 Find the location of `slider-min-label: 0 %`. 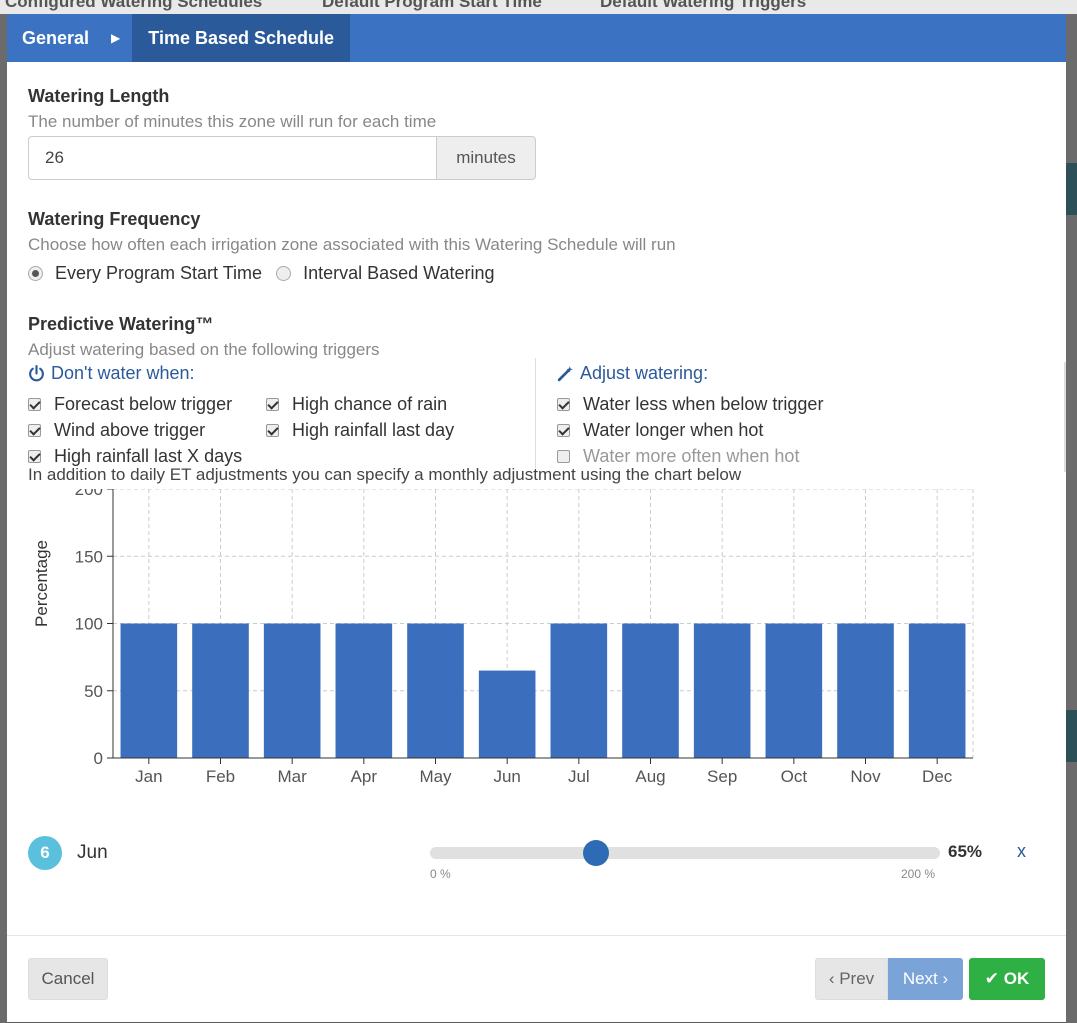

slider-min-label: 0 % is located at coordinates (440, 874).